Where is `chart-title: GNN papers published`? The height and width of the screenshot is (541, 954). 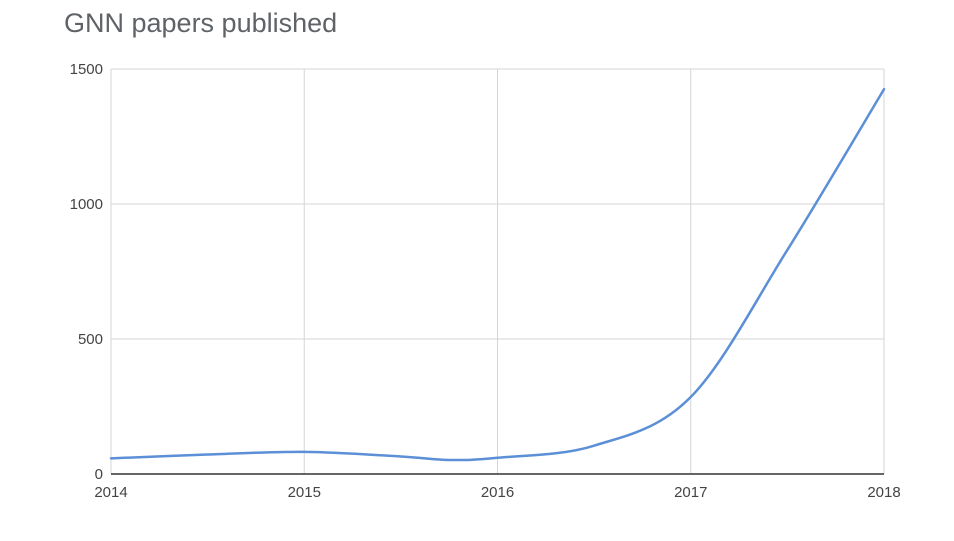 chart-title: GNN papers published is located at coordinates (201, 23).